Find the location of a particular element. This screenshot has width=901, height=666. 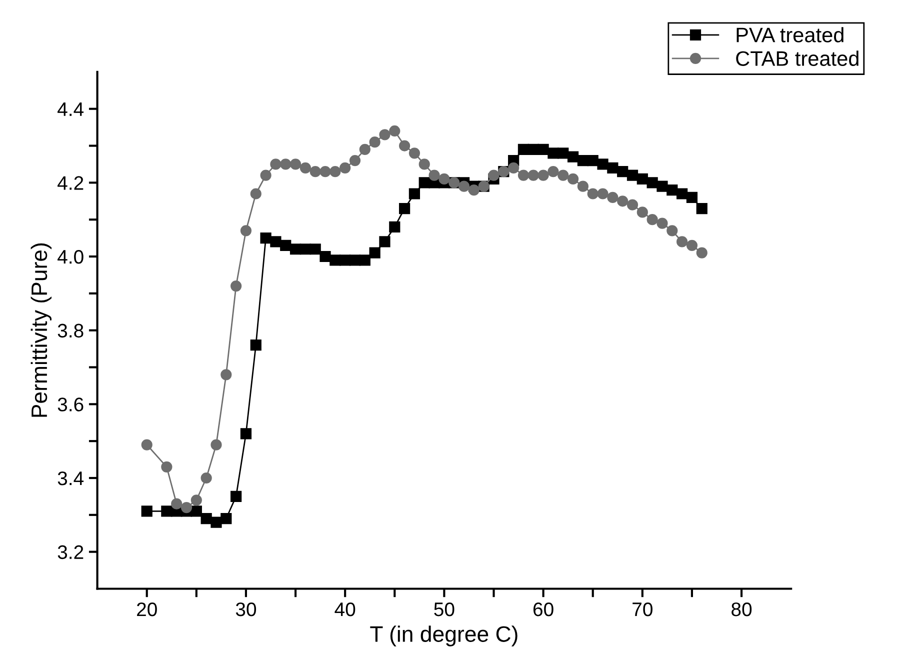

x-tick-label: 40 is located at coordinates (345, 609).